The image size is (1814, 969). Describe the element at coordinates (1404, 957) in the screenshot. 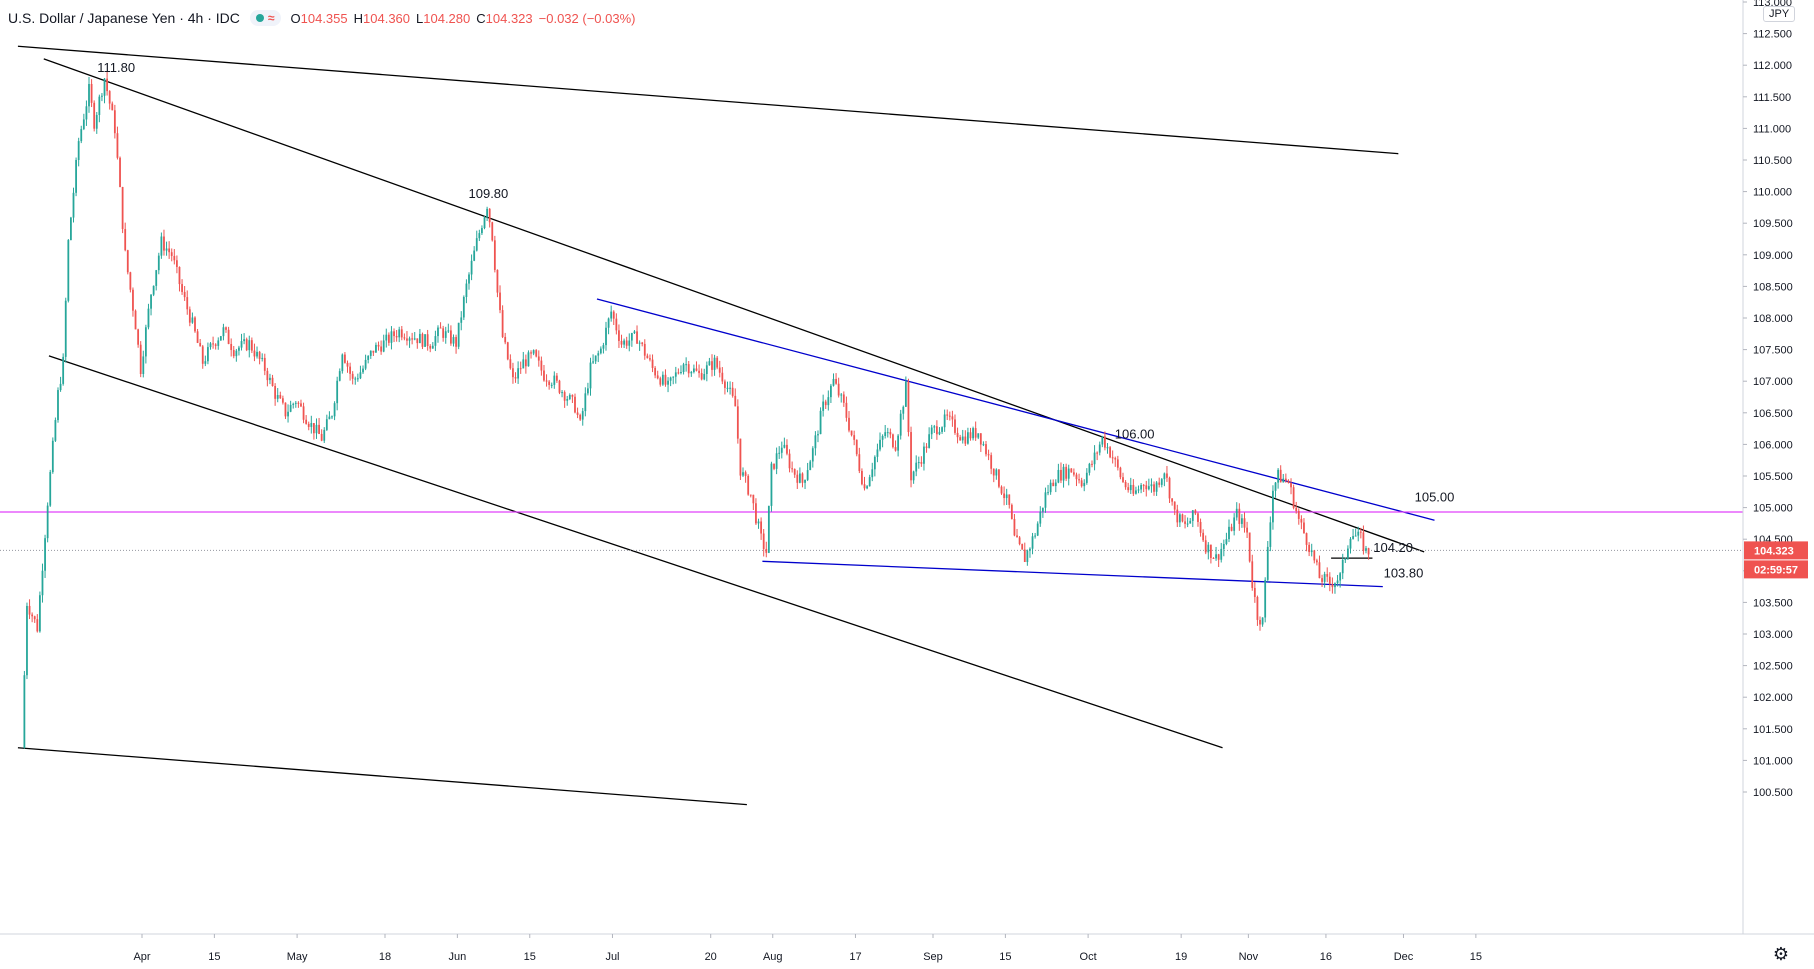

I see `time-label: Dec` at that location.